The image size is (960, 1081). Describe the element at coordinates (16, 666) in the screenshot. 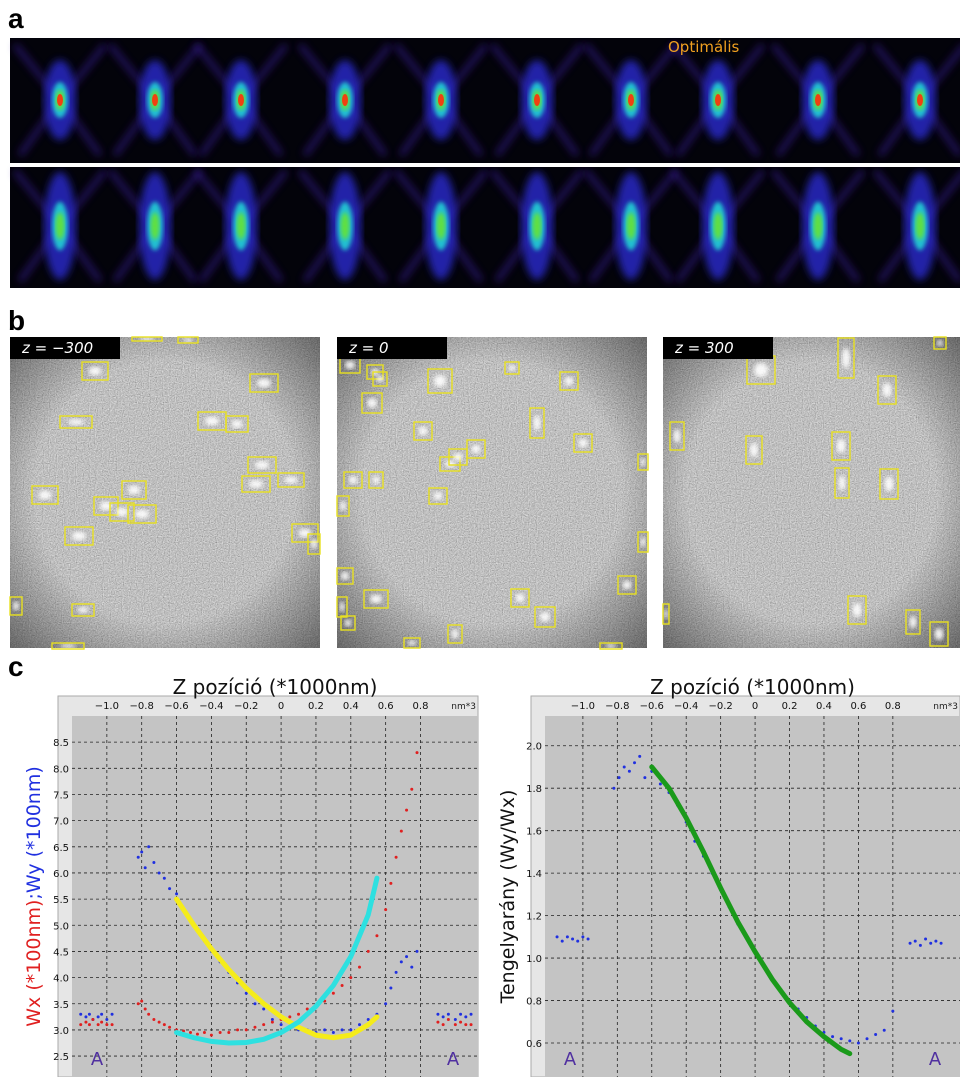

I see `panel-letter: c` at that location.